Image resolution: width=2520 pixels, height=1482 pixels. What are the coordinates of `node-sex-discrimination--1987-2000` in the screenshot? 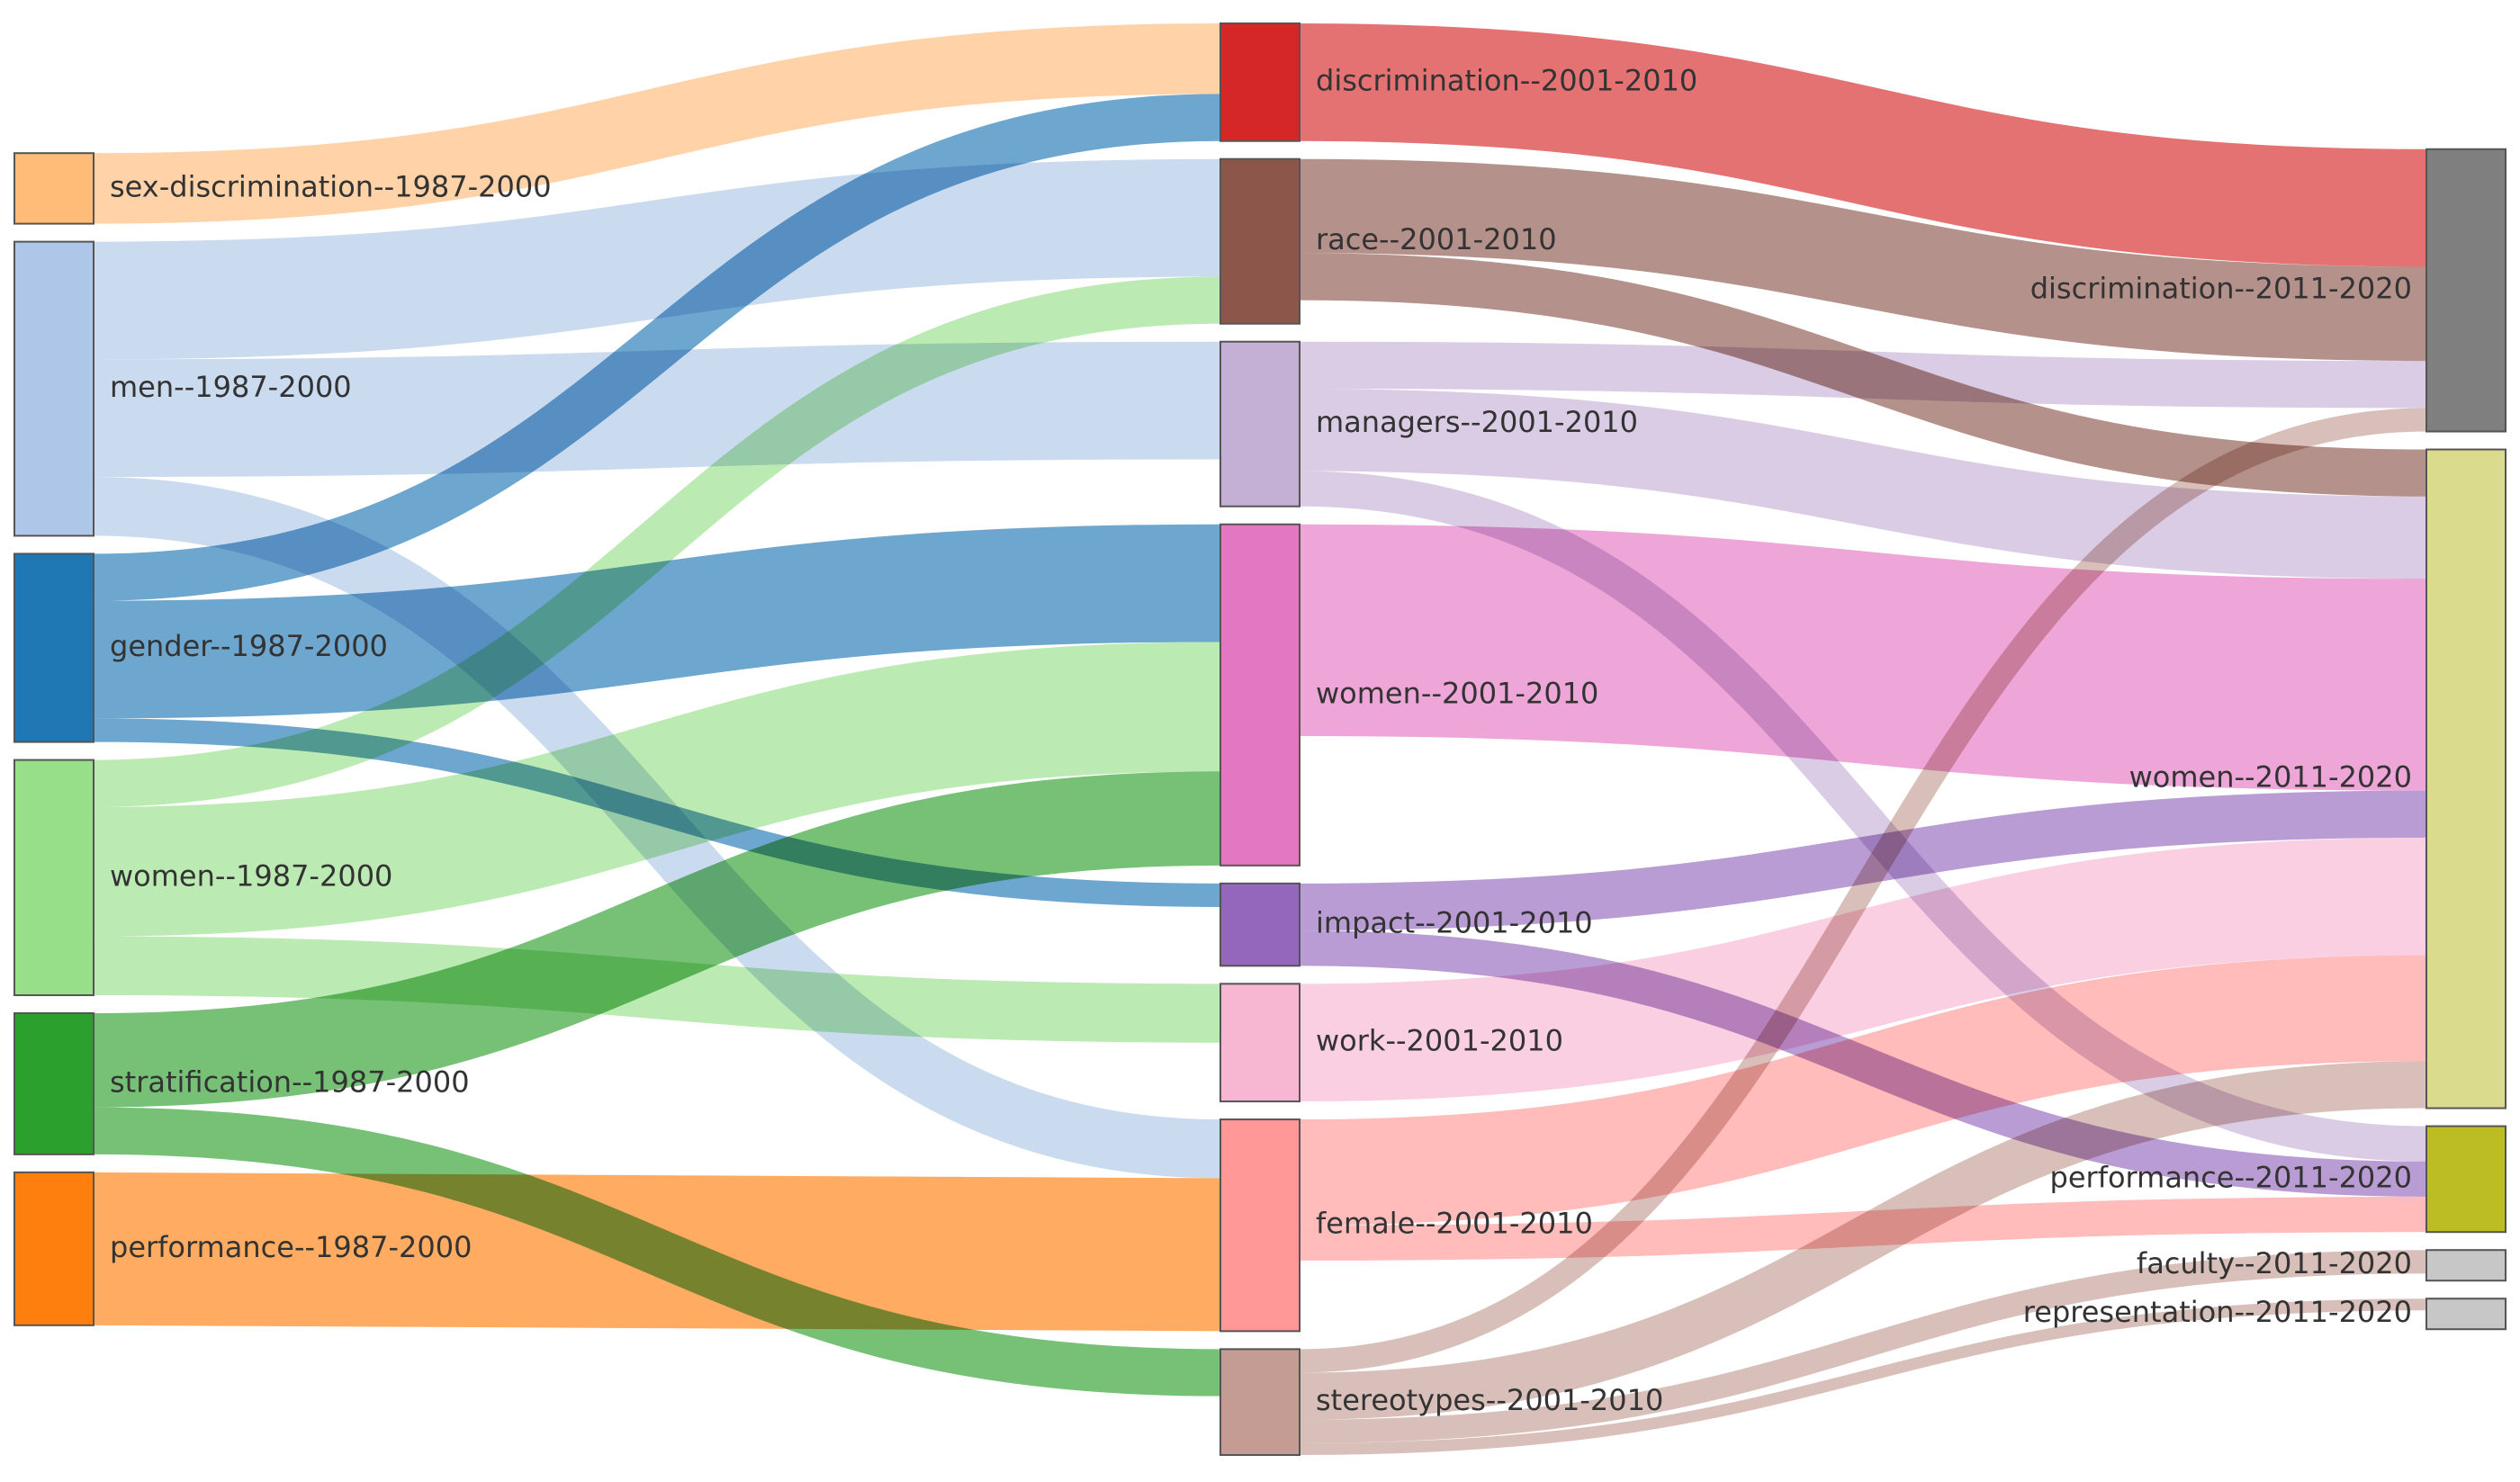 It's located at (54, 188).